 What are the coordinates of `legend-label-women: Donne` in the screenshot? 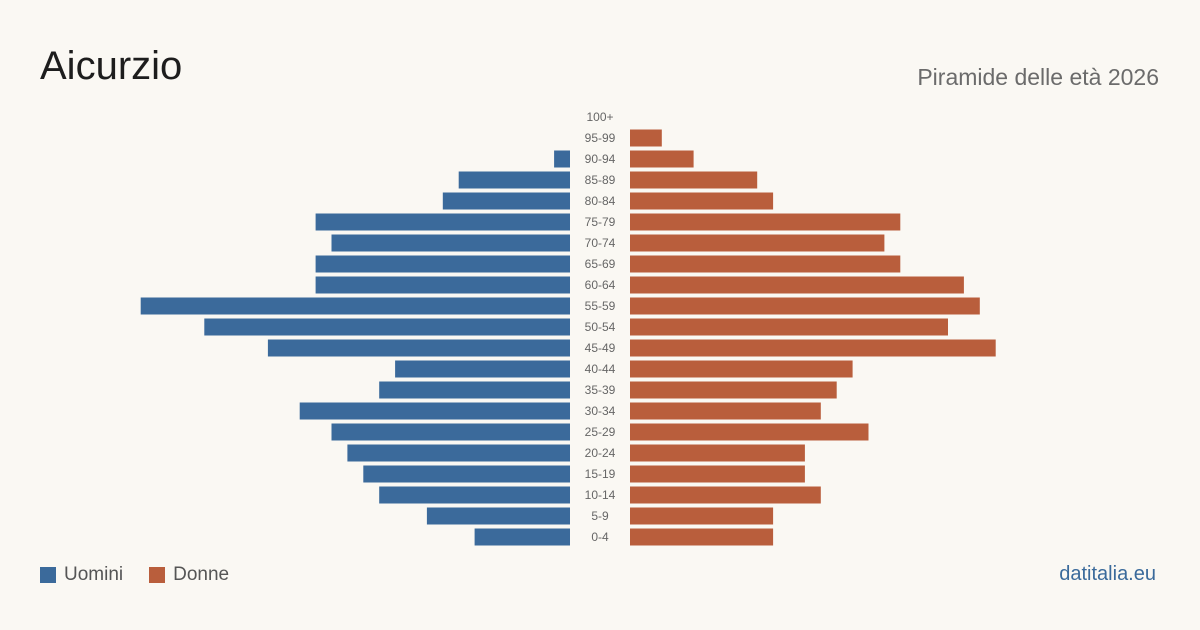 It's located at (201, 574).